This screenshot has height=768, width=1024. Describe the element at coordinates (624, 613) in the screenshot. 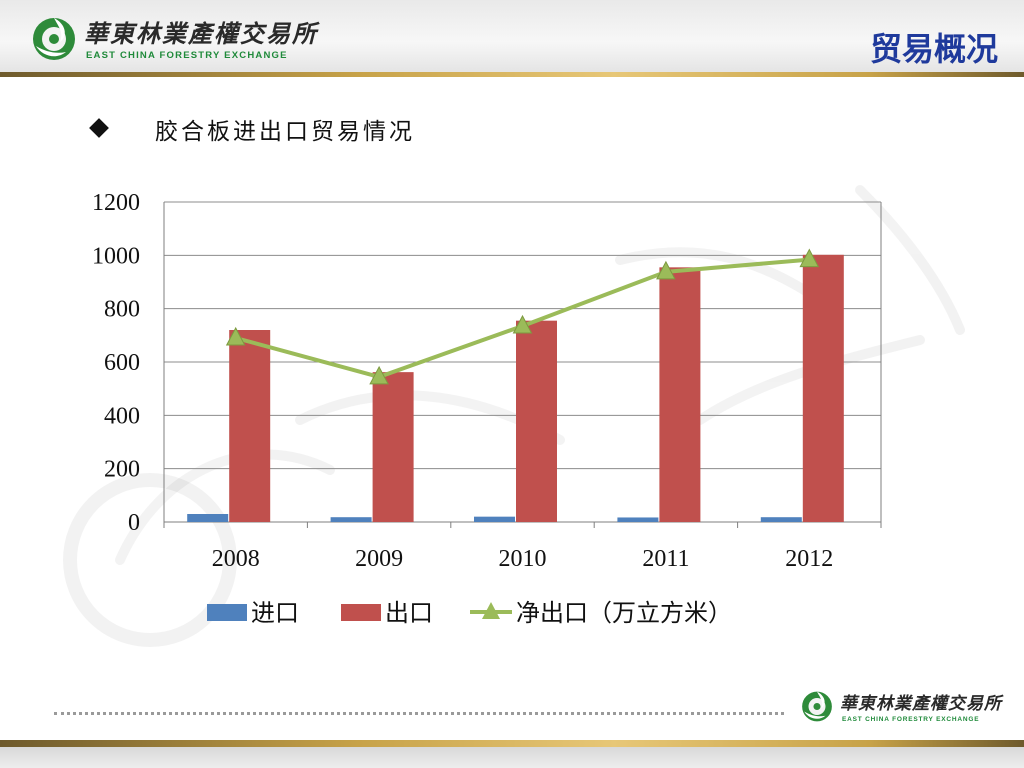

I see `legend-label-net-export: 净出口（万立方米）` at that location.